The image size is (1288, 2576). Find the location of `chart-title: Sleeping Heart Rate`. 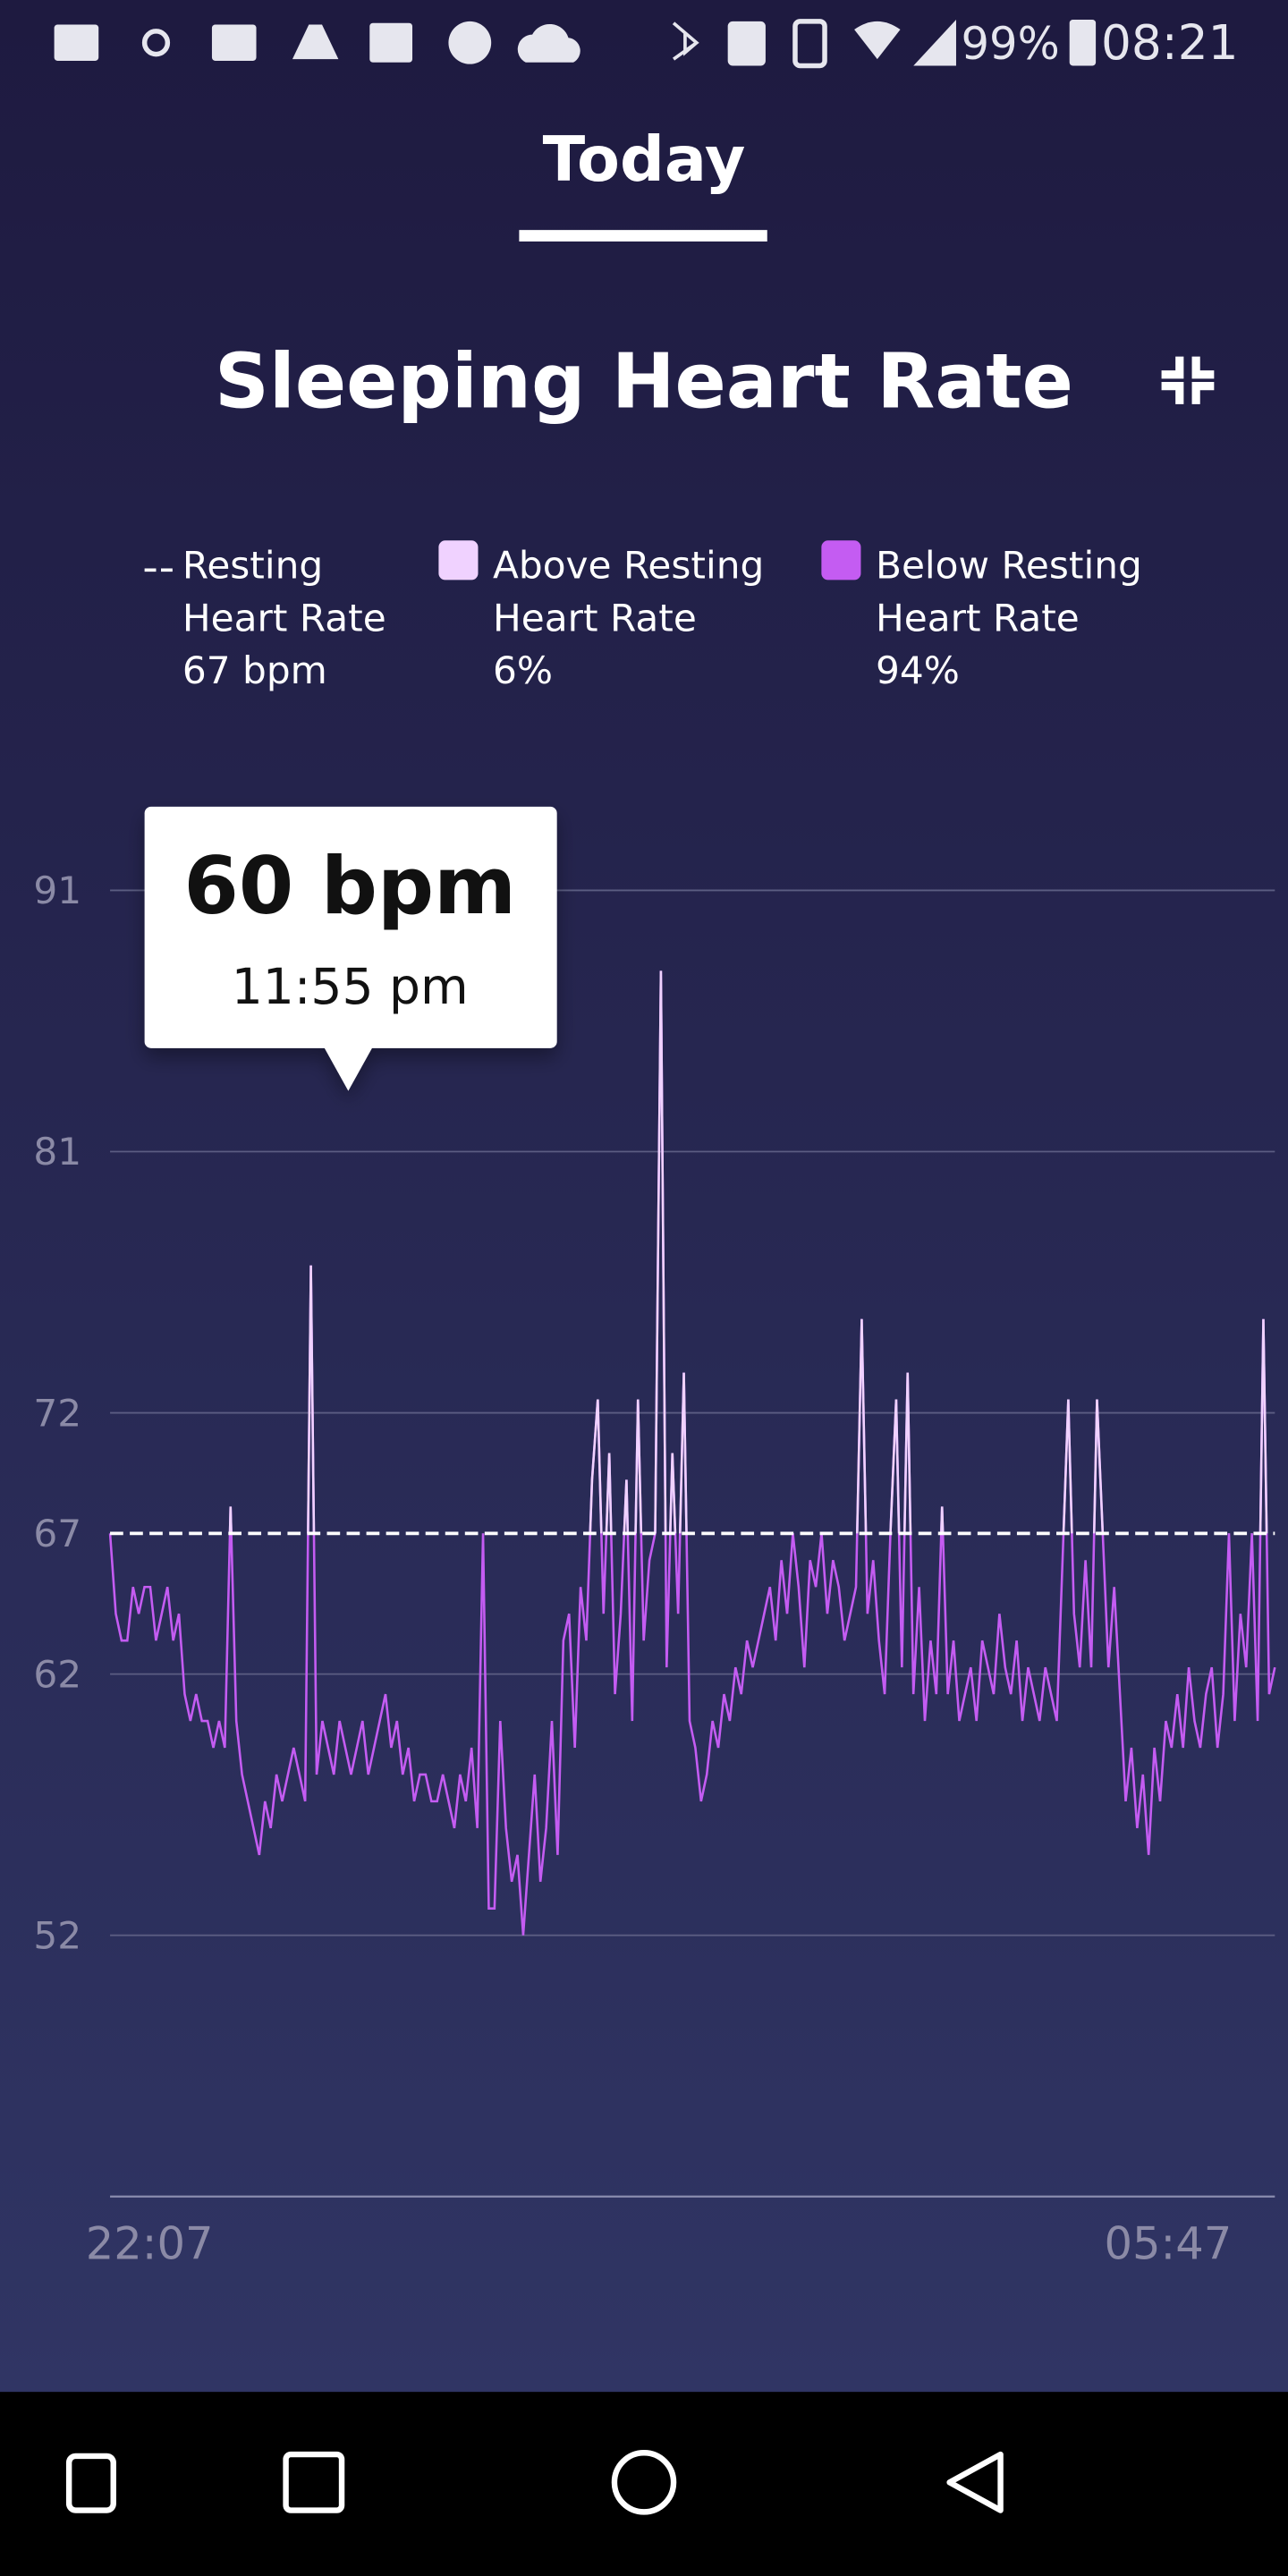

chart-title: Sleeping Heart Rate is located at coordinates (644, 382).